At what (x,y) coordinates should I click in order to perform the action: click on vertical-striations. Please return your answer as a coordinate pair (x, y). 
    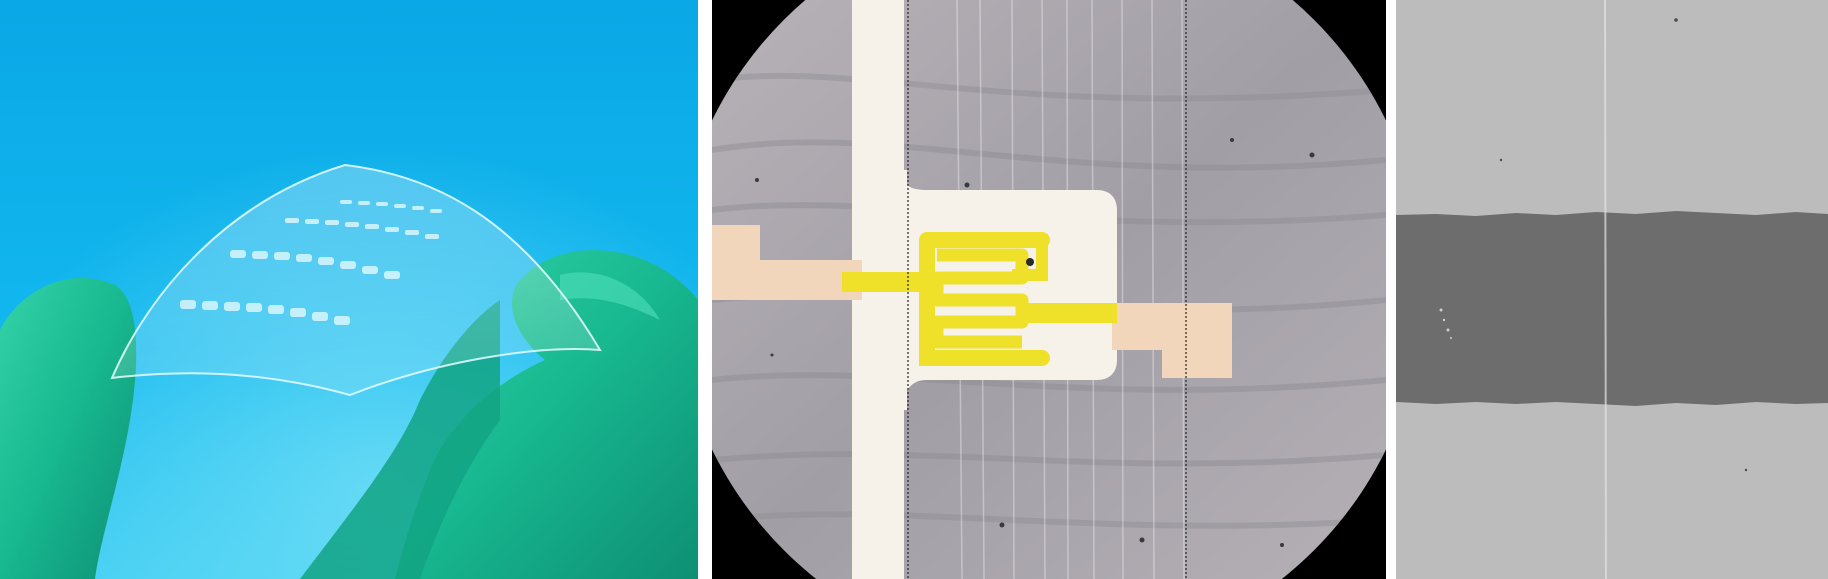
    Looking at the image, I should click on (1070, 289).